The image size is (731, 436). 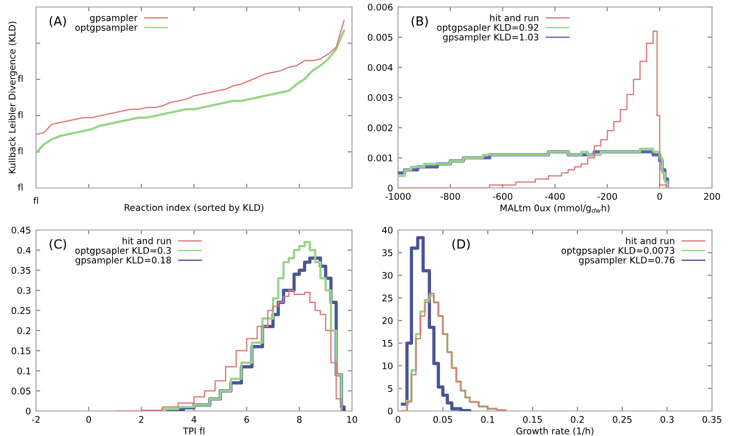 I want to click on y-tick-label: 0.25, so click(x=21, y=310).